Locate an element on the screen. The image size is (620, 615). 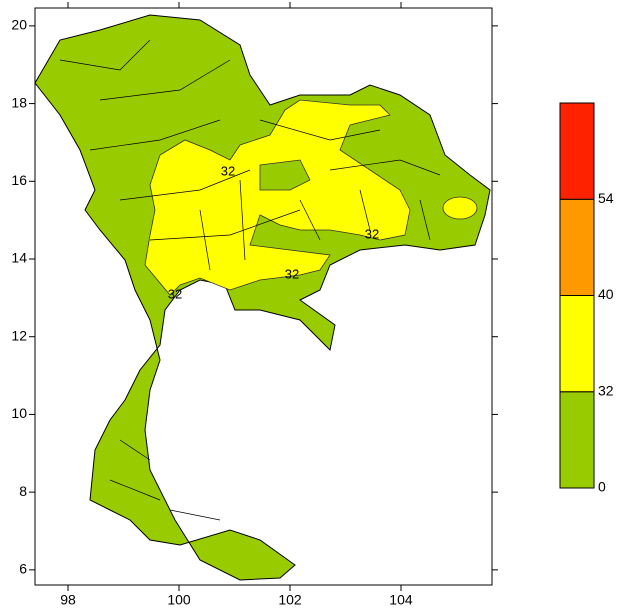
colorbar-label: 54 is located at coordinates (606, 198).